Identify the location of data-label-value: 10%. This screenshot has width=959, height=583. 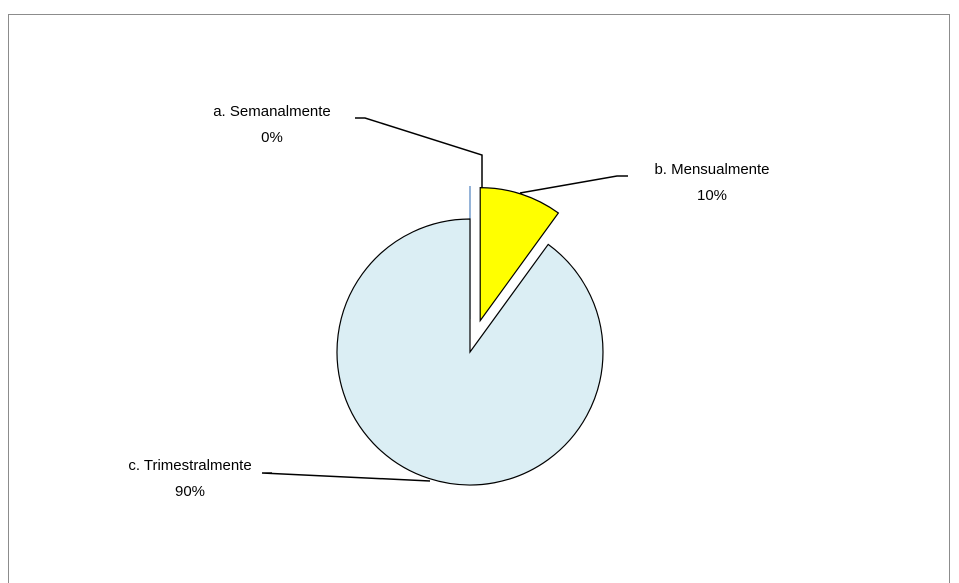
(712, 195).